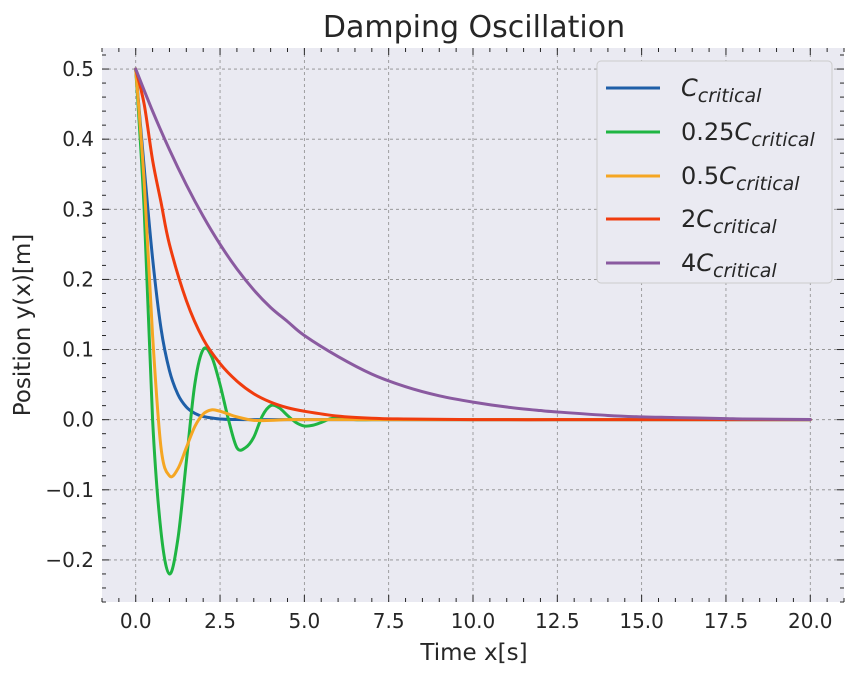  Describe the element at coordinates (641, 621) in the screenshot. I see `x-tick-label: 15.0` at that location.